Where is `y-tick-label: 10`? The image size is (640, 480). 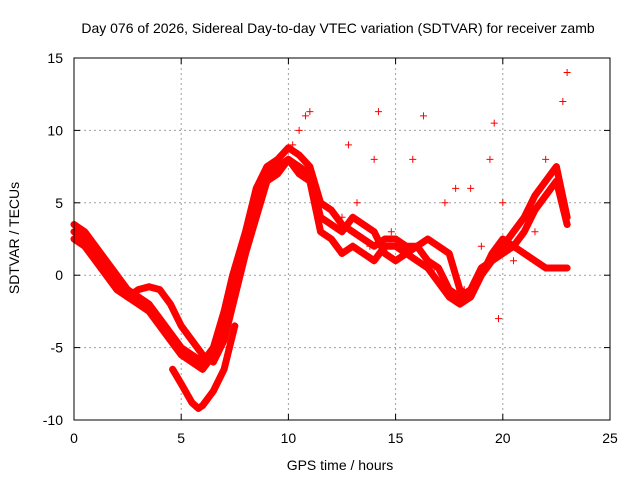
y-tick-label: 10 is located at coordinates (55, 130).